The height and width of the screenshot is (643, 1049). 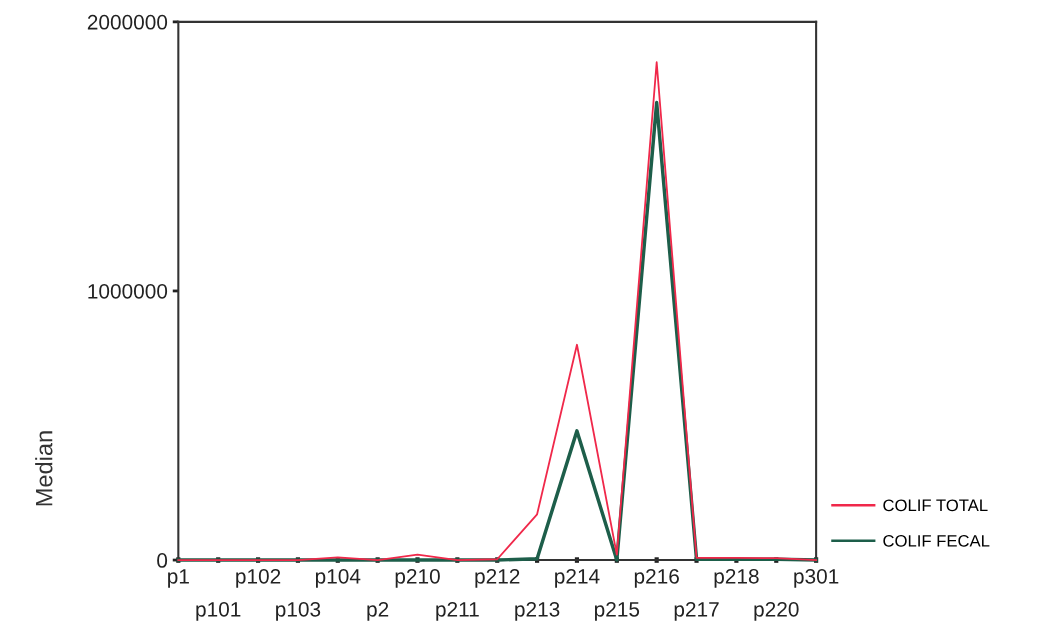 What do you see at coordinates (218, 611) in the screenshot?
I see `x-tick-label: p101` at bounding box center [218, 611].